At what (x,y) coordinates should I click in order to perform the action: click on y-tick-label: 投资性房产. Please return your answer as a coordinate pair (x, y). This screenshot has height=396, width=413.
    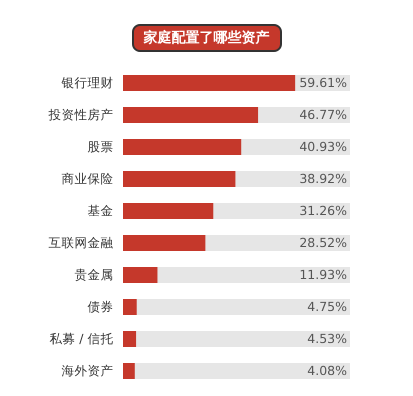
    Looking at the image, I should click on (81, 114).